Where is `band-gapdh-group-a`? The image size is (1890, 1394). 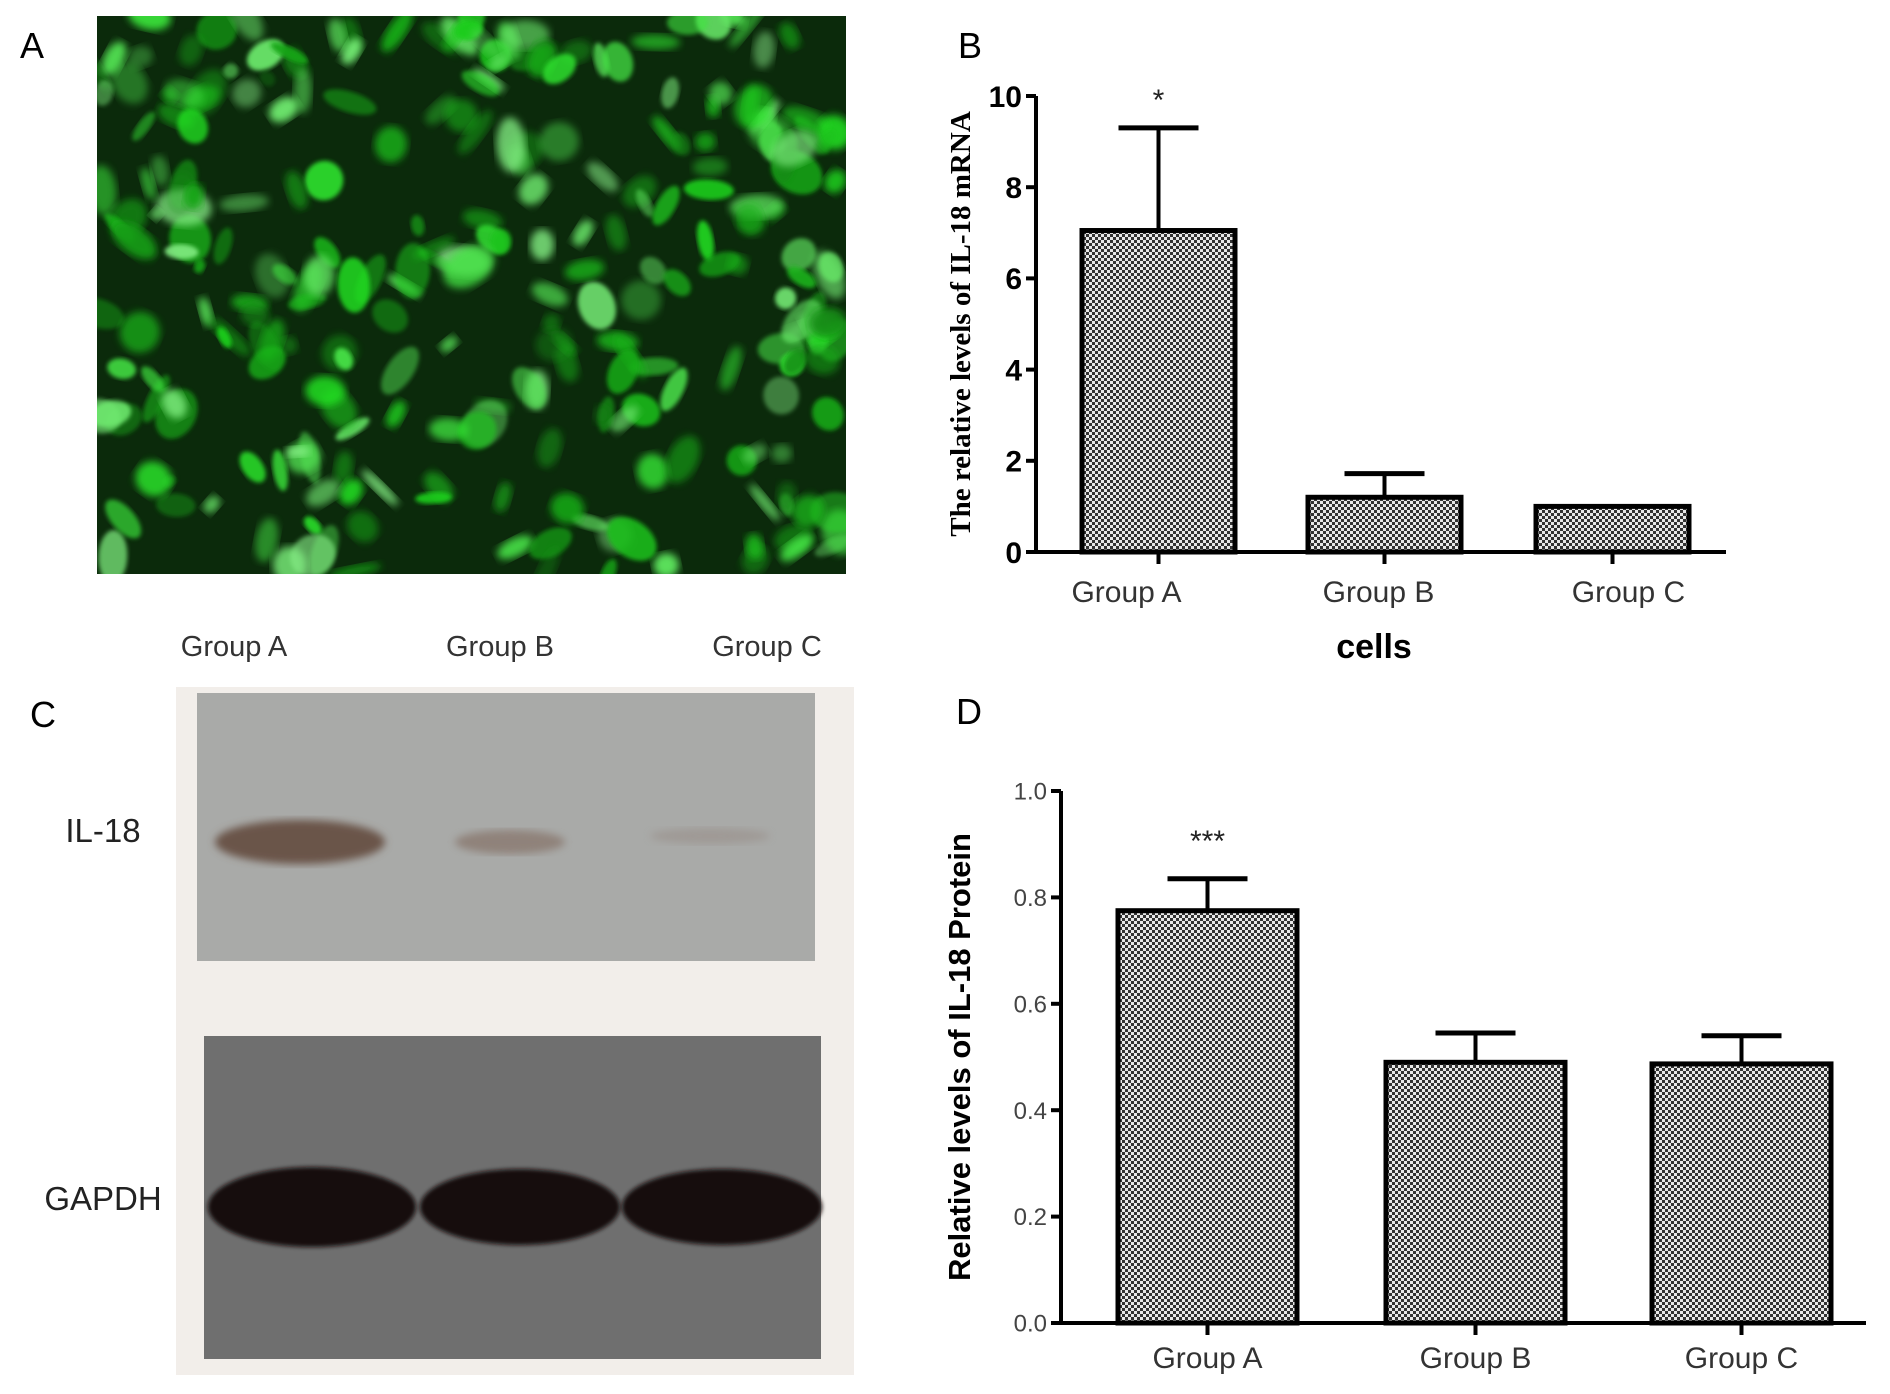
band-gapdh-group-a is located at coordinates (312, 1207).